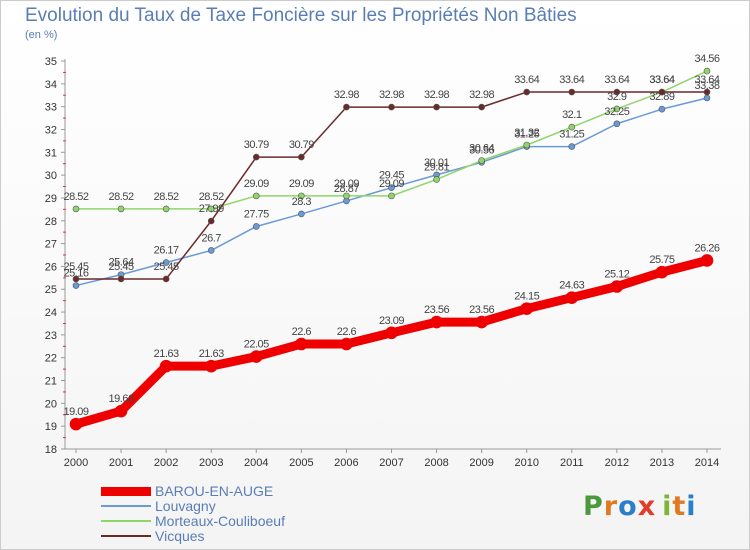 This screenshot has height=550, width=750. Describe the element at coordinates (526, 297) in the screenshot. I see `data-label: 24.15` at that location.